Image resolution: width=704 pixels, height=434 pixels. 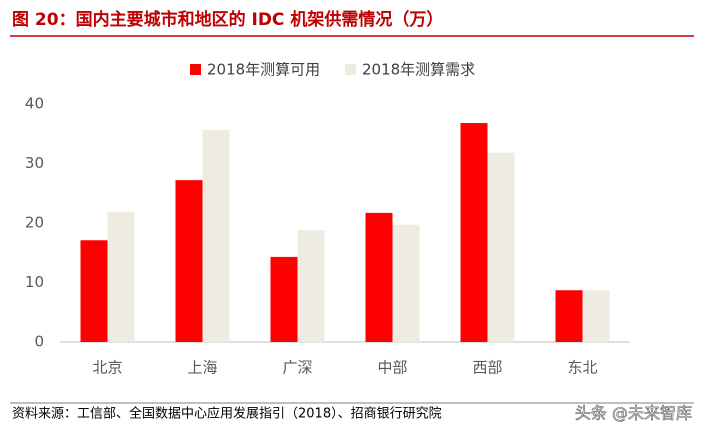 I want to click on x-tick-label: 中部, so click(x=392, y=368).